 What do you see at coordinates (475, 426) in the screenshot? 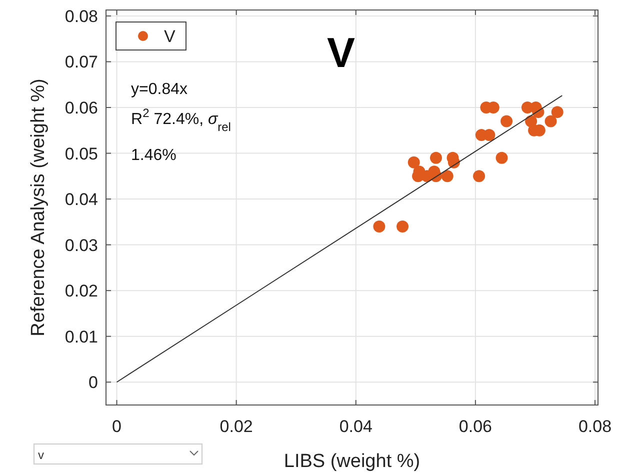
I see `x-tick-label: 0.06` at bounding box center [475, 426].